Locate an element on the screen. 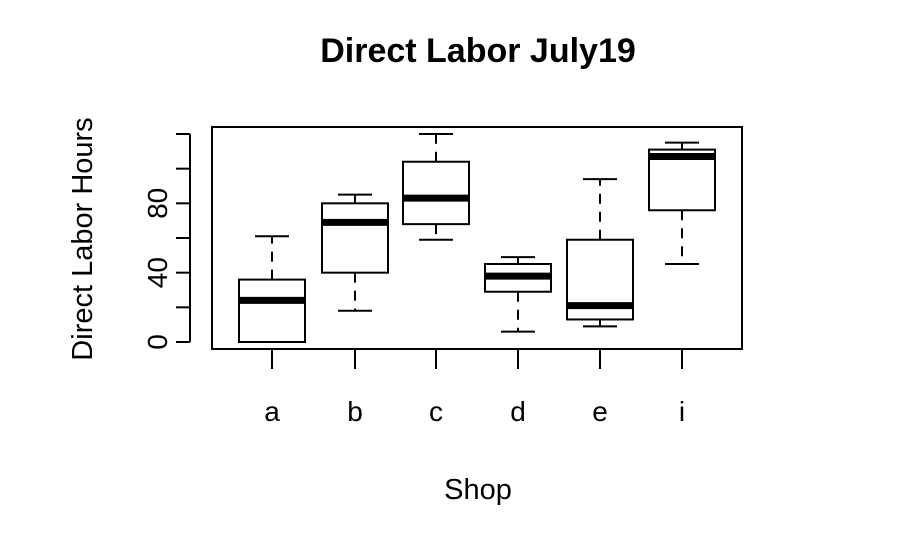 Image resolution: width=898 pixels, height=554 pixels. box-b is located at coordinates (355, 252).